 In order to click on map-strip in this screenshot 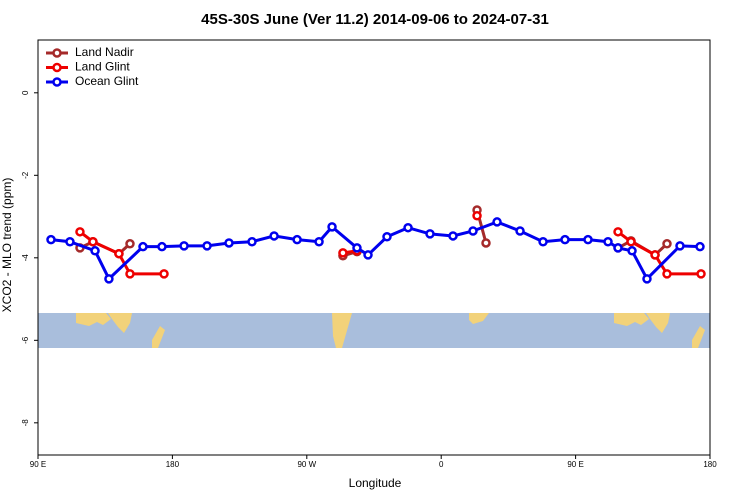, I will do `click(374, 330)`.